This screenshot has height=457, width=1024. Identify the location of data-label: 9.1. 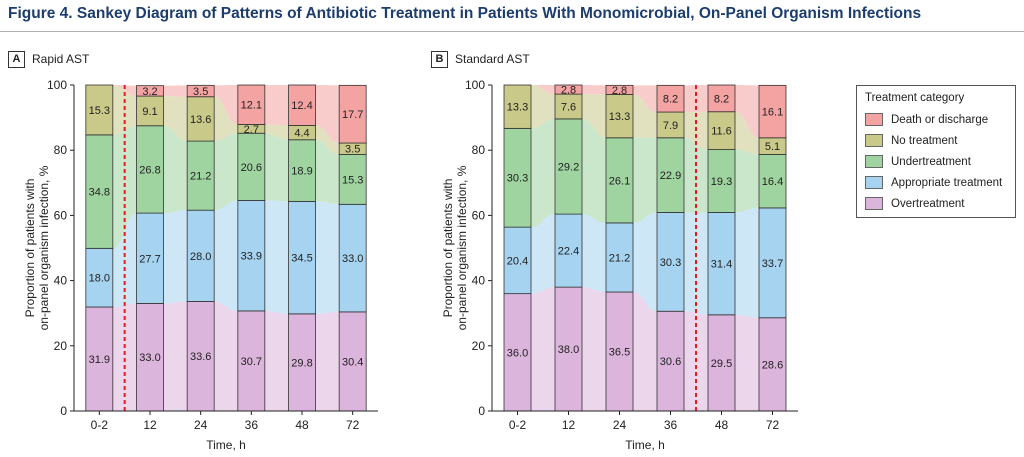
(149, 112).